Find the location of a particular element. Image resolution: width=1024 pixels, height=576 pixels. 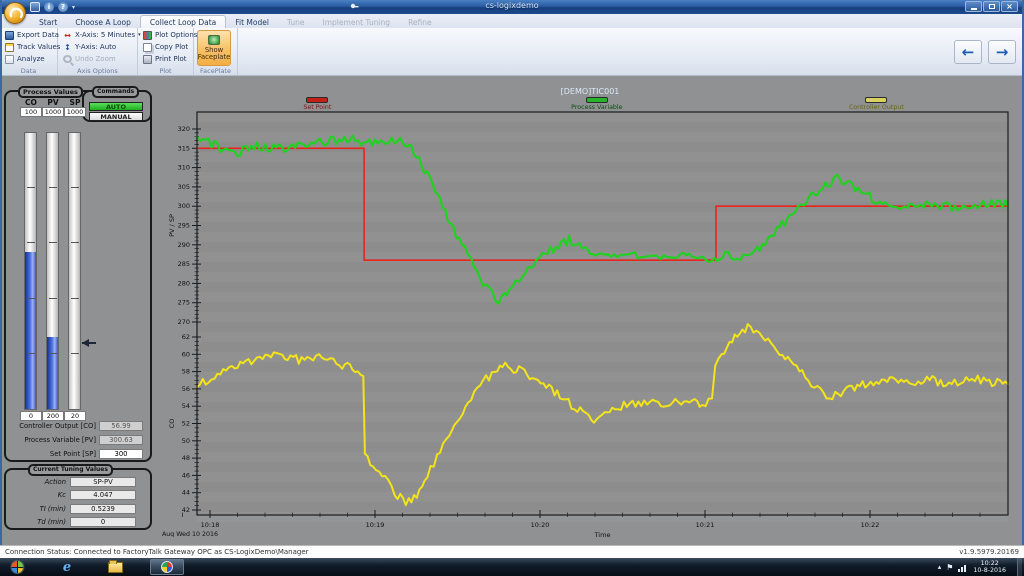

ribbon-group-faceplate: Show Faceplate FacePlate is located at coordinates (216, 51).